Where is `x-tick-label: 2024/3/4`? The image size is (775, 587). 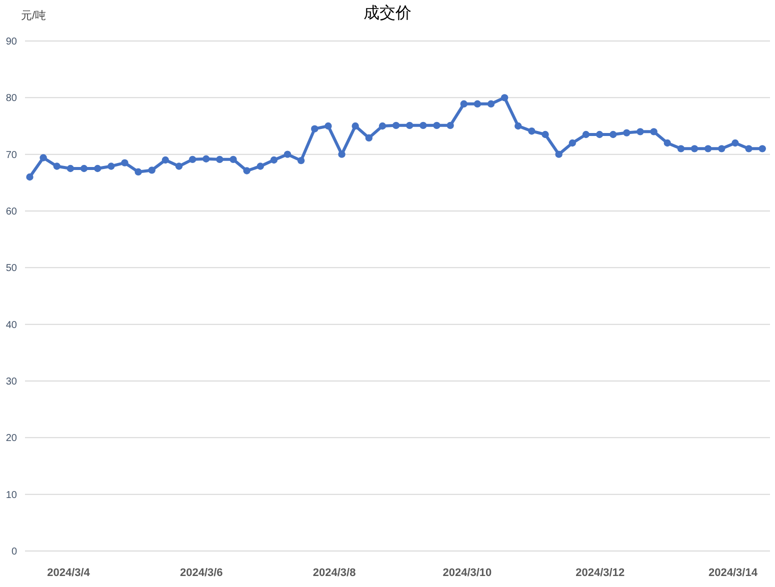
x-tick-label: 2024/3/4 is located at coordinates (69, 573).